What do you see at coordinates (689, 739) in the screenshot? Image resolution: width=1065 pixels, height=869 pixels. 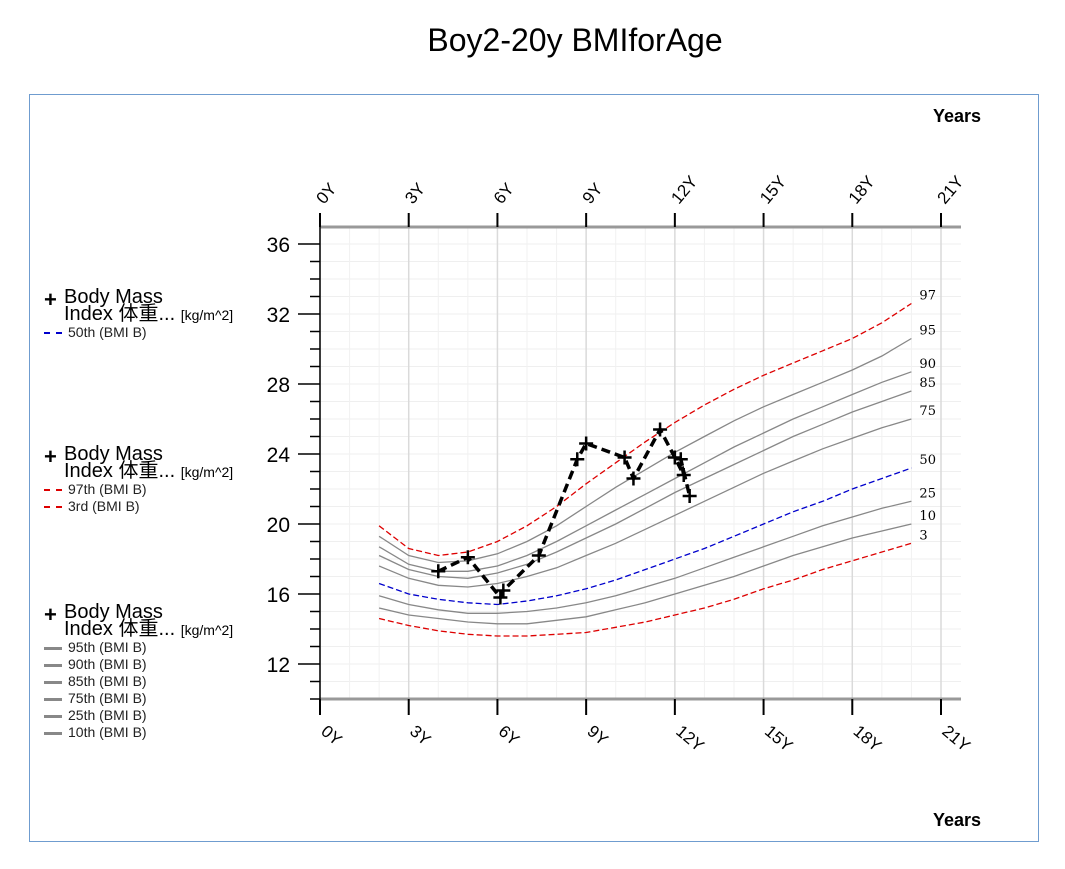 I see `x-tick-label-bottom: 12Y` at bounding box center [689, 739].